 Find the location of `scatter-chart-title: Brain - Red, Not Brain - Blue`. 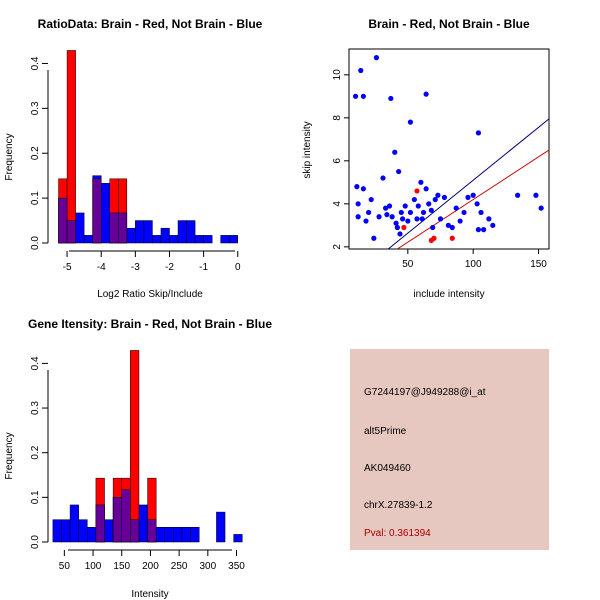

scatter-chart-title: Brain - Red, Not Brain - Blue is located at coordinates (449, 24).